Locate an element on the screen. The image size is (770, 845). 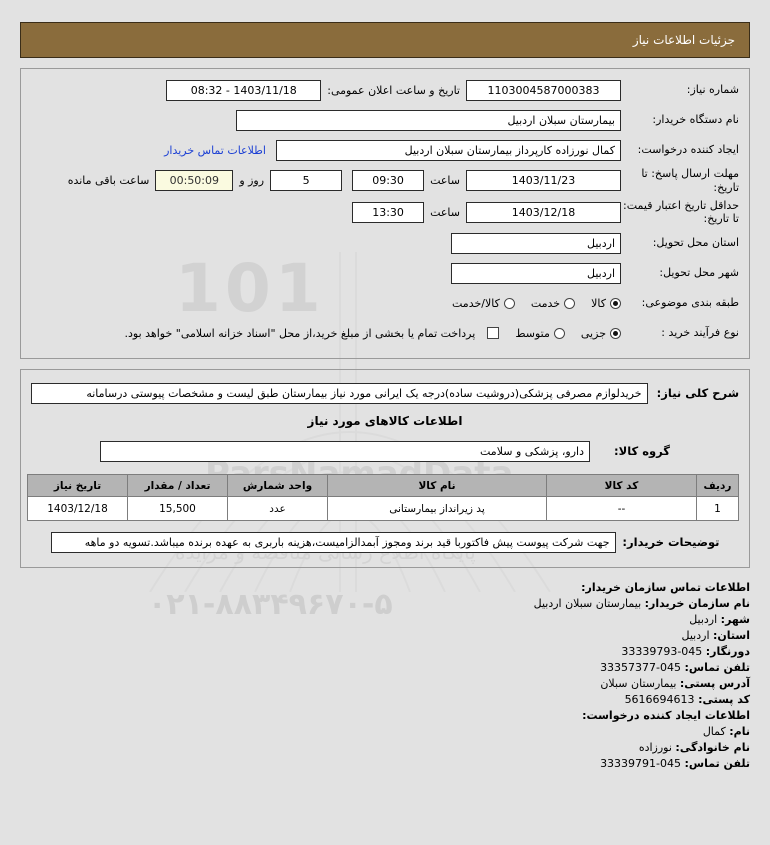
province-label: استان محل تحویل: is located at coordinates (695, 243).